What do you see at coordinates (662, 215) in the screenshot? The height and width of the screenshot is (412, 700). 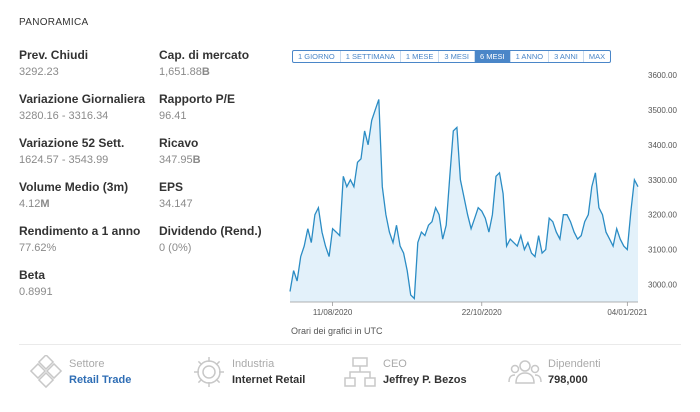 I see `y-tick-label: 3200.00` at bounding box center [662, 215].